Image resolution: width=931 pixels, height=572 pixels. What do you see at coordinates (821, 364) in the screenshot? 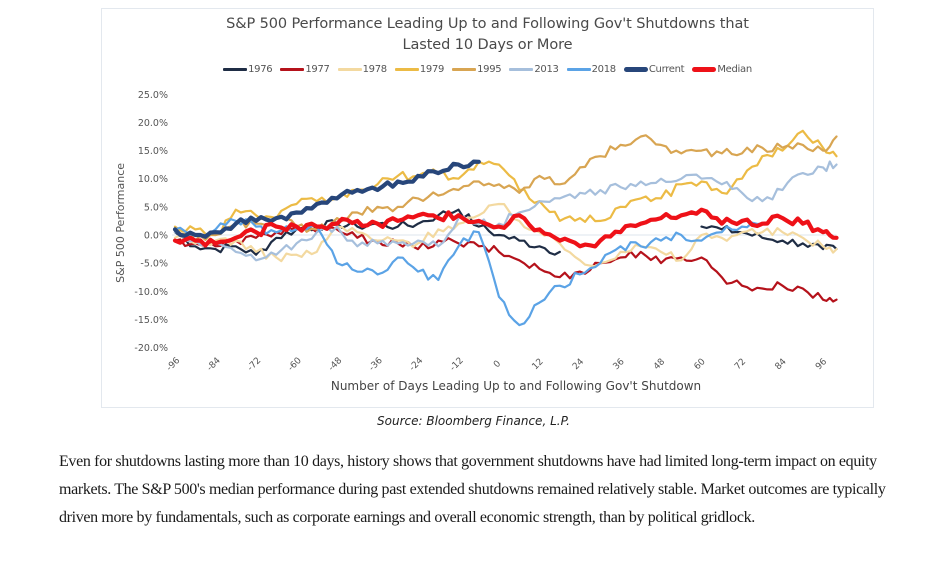
I see `x-tick-label: 96` at bounding box center [821, 364].